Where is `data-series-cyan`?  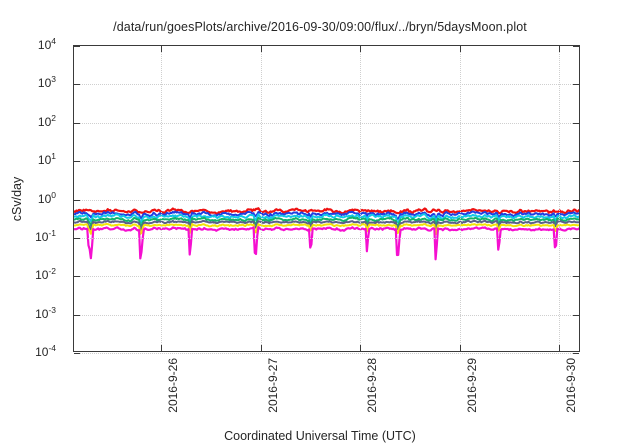
data-series-cyan is located at coordinates (326, 219).